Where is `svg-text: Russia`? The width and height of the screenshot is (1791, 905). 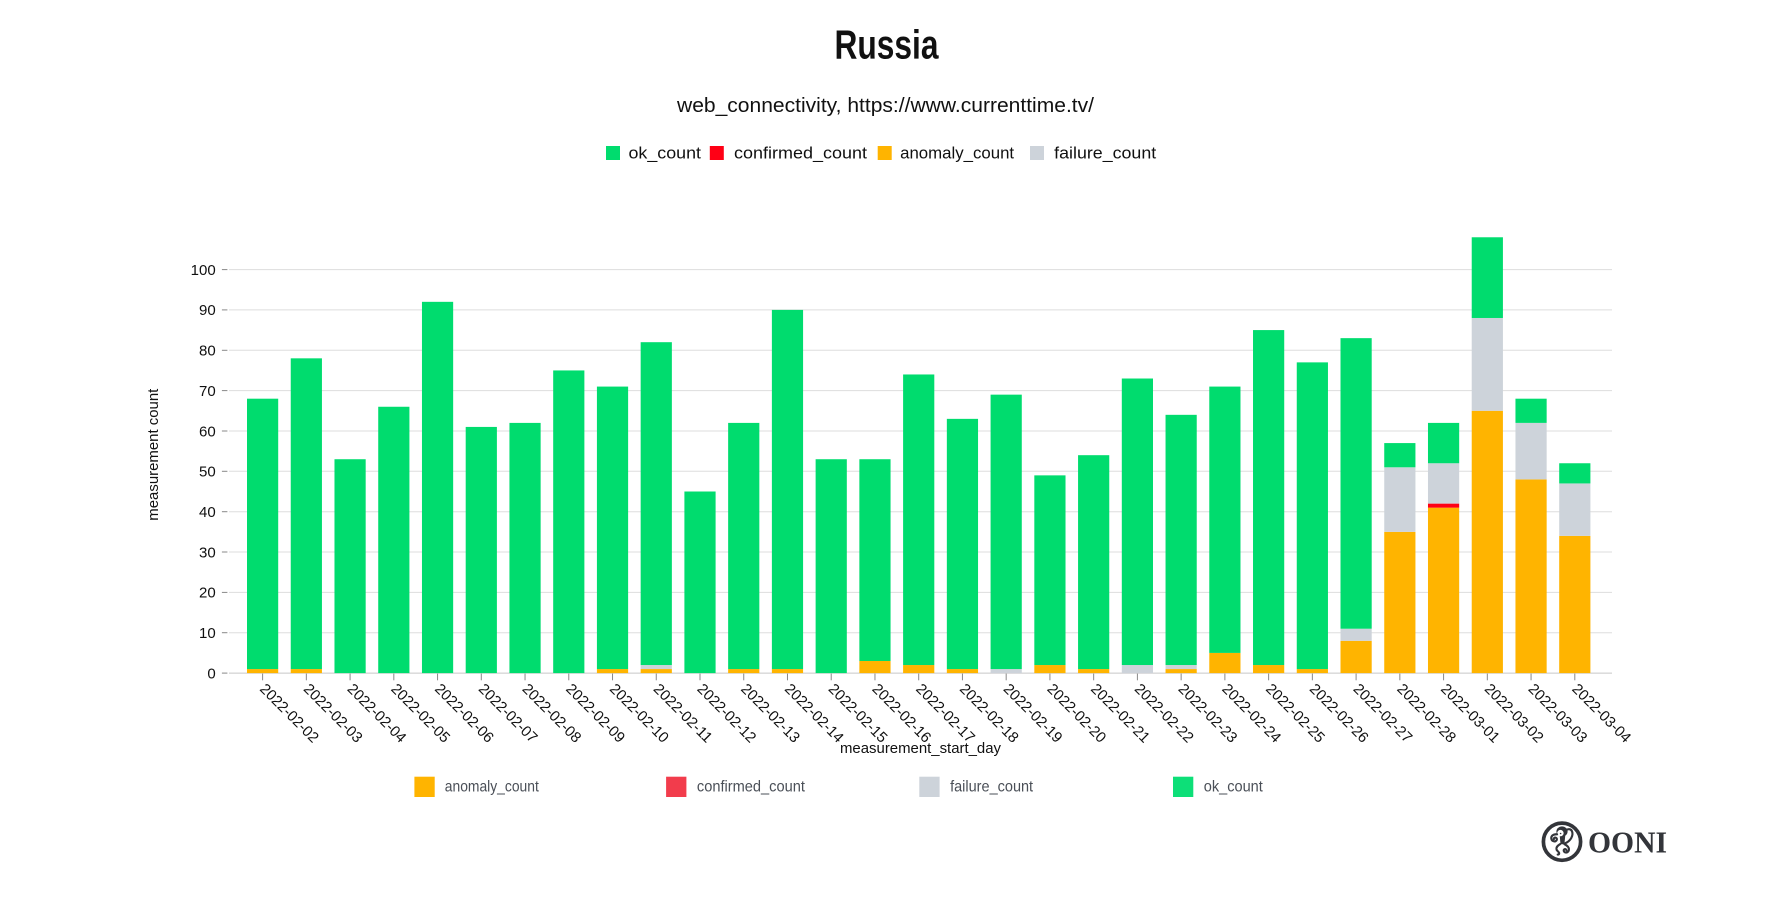
svg-text: Russia is located at coordinates (887, 45).